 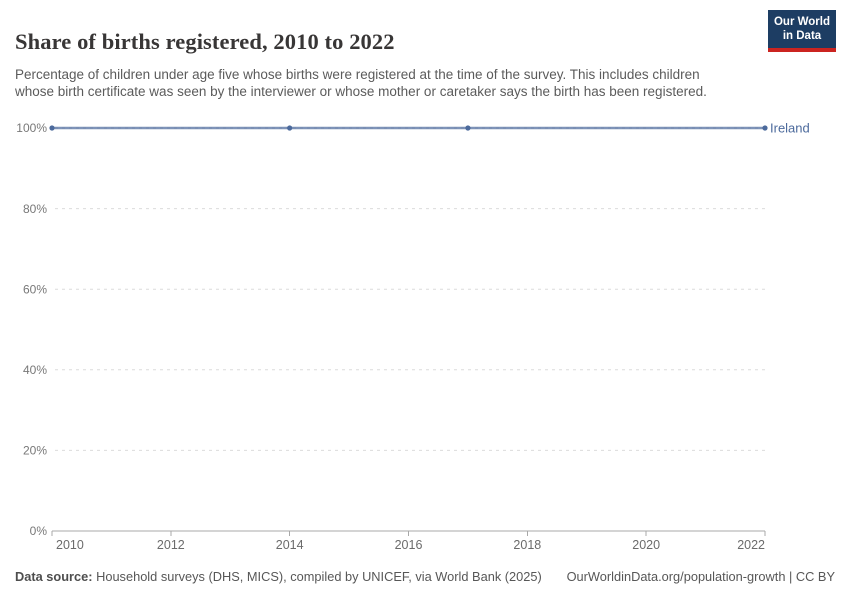 I want to click on x-axis-tick-label: 2012, so click(x=171, y=545).